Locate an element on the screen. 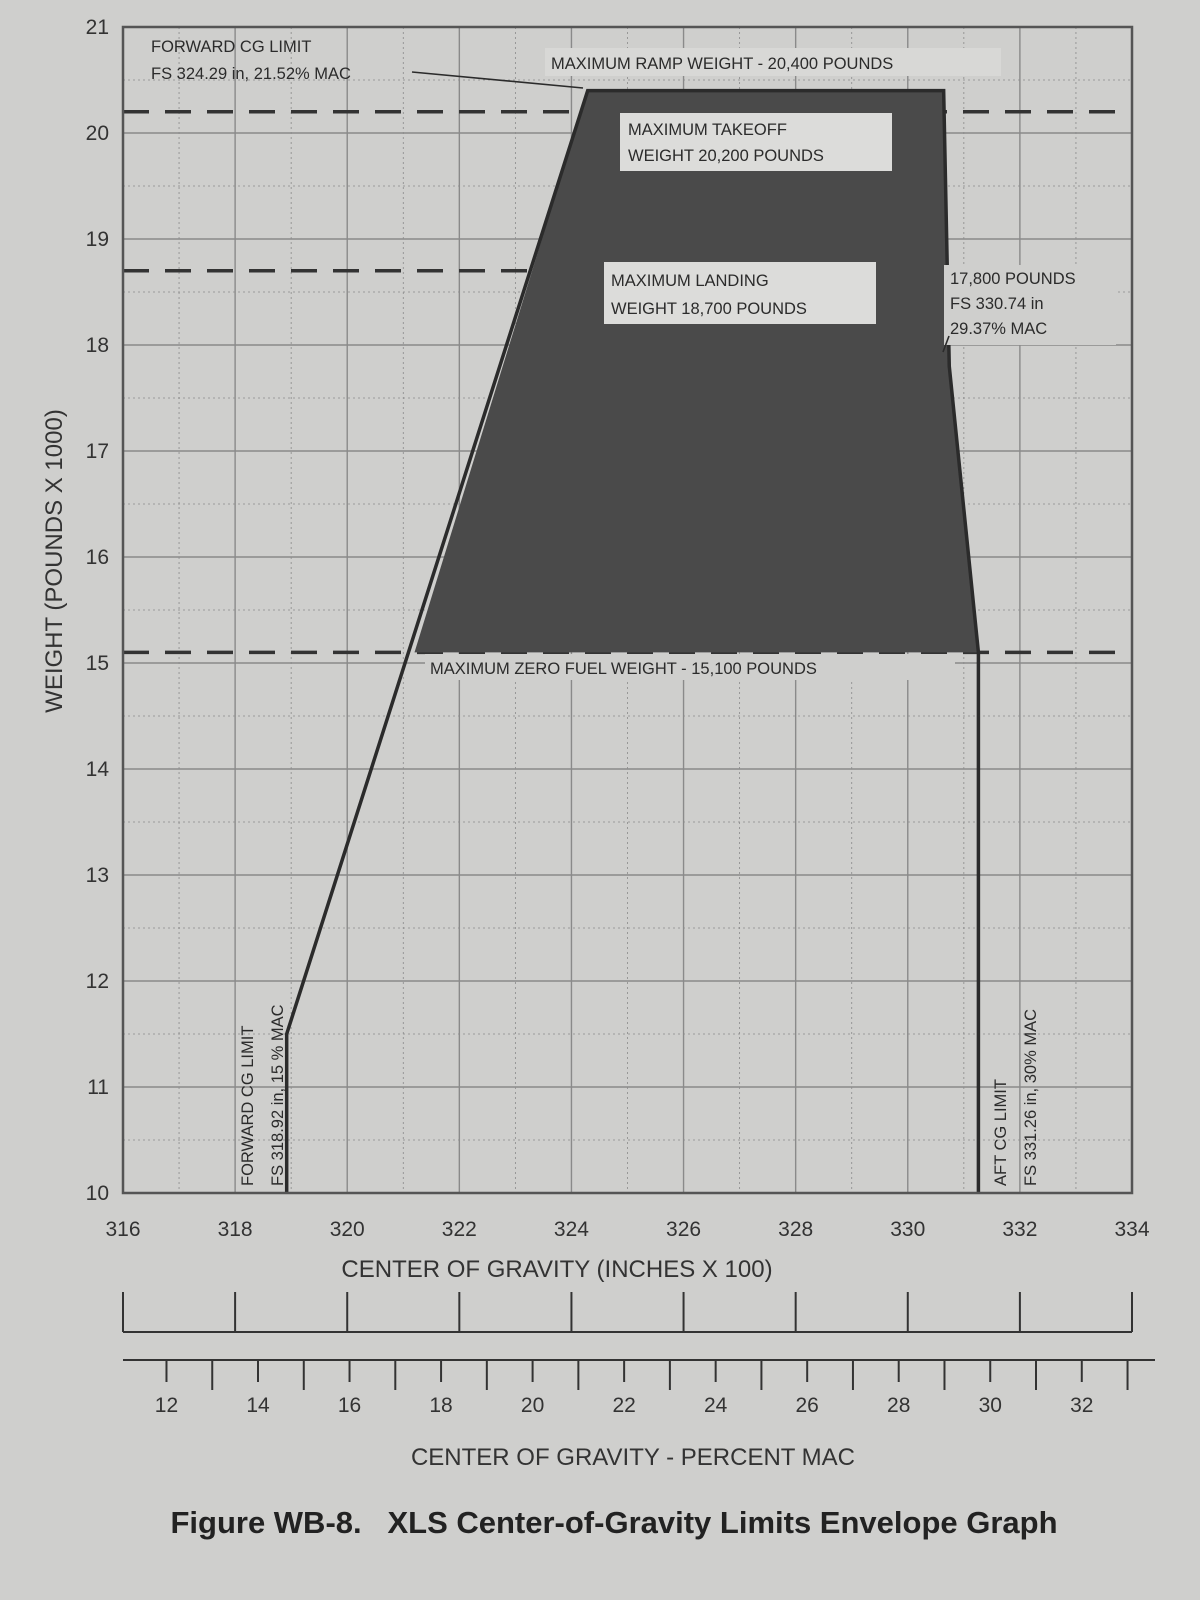  x-axis-title: CENTER OF GRAVITY (INCHES X 100) is located at coordinates (556, 1269).